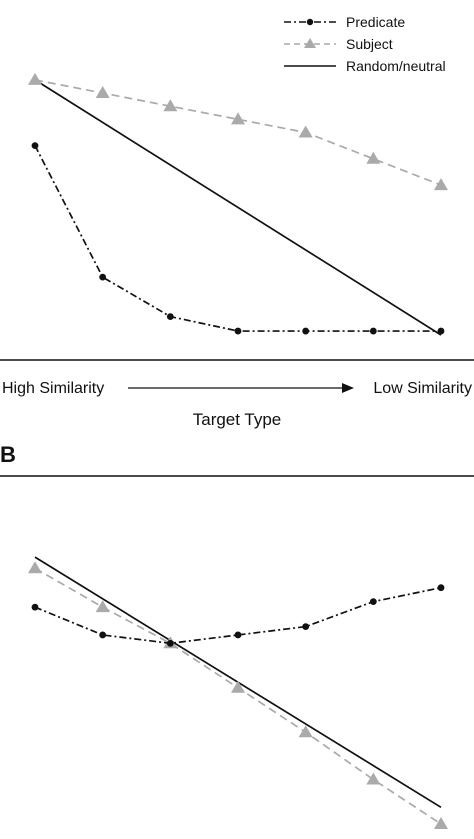  I want to click on x-axis-direction-arrow, so click(241, 388).